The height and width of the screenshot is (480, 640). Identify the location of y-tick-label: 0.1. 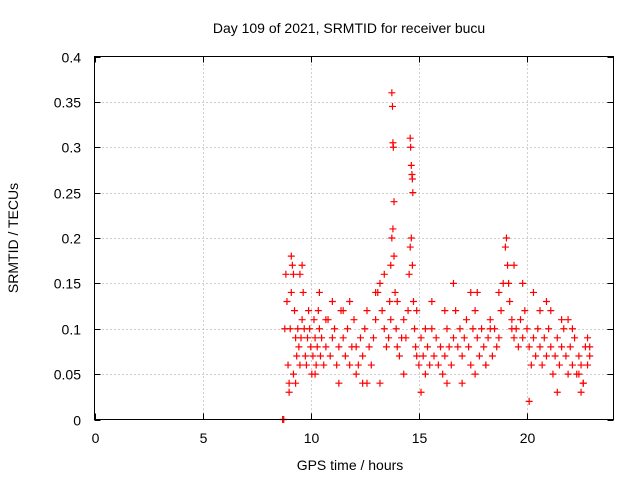
(72, 330).